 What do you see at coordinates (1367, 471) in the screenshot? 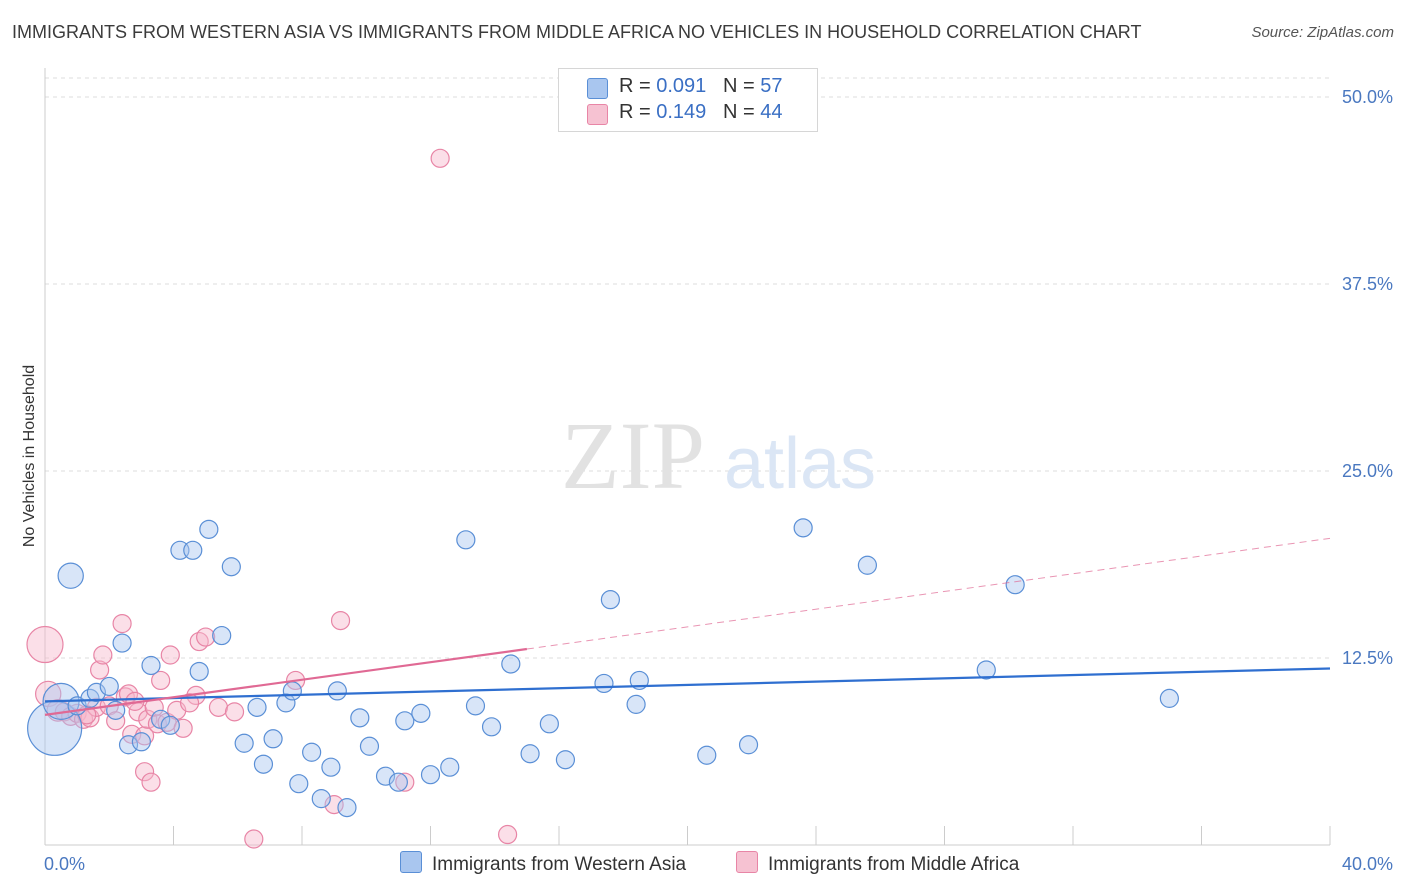
I see `y-tick-label: 25.0%` at bounding box center [1367, 471].